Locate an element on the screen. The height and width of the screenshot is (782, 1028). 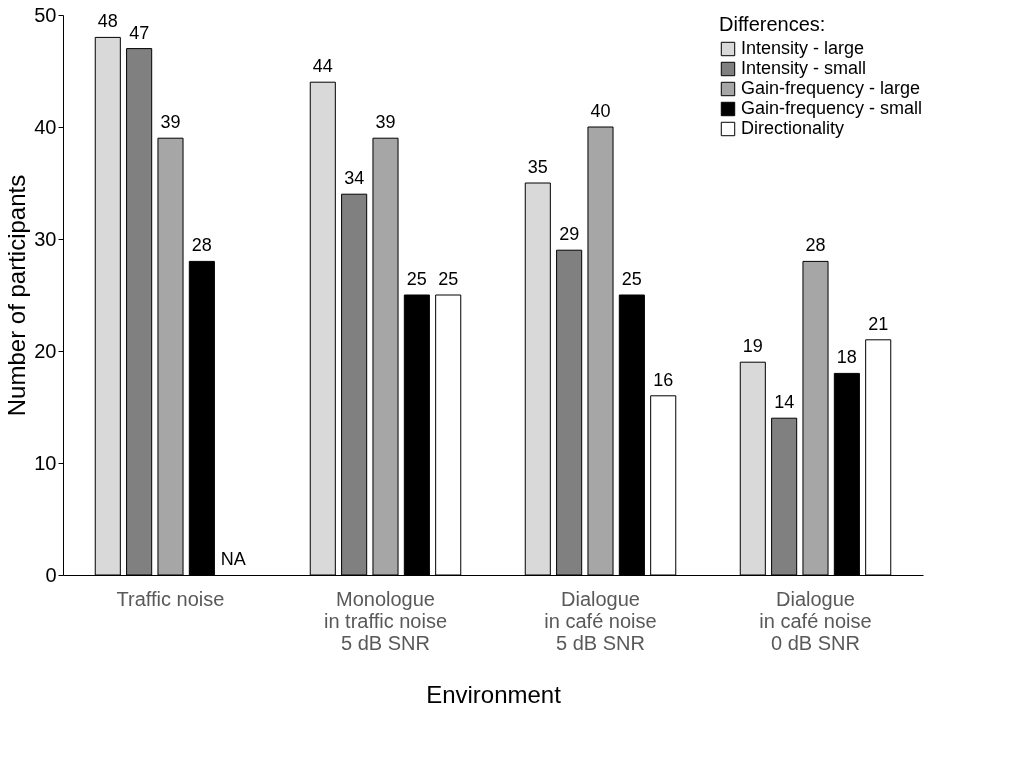
data-label: 47 is located at coordinates (139, 32).